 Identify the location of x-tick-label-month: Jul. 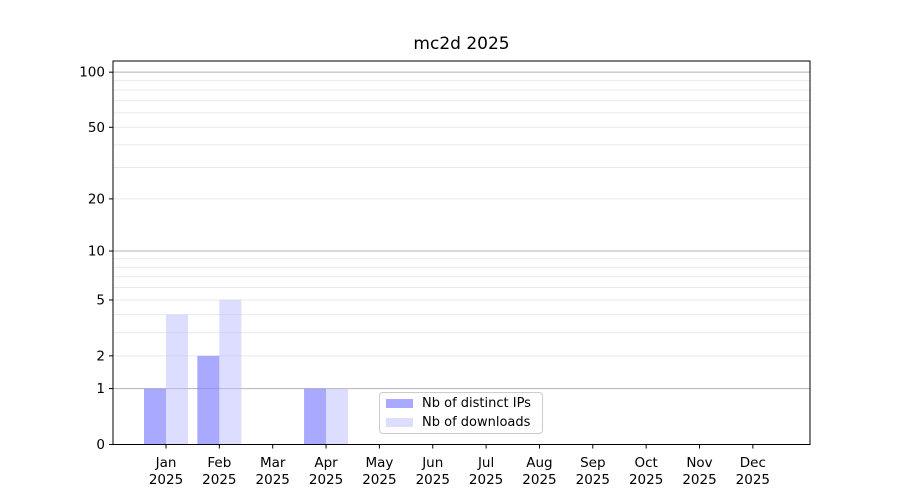
(485, 463).